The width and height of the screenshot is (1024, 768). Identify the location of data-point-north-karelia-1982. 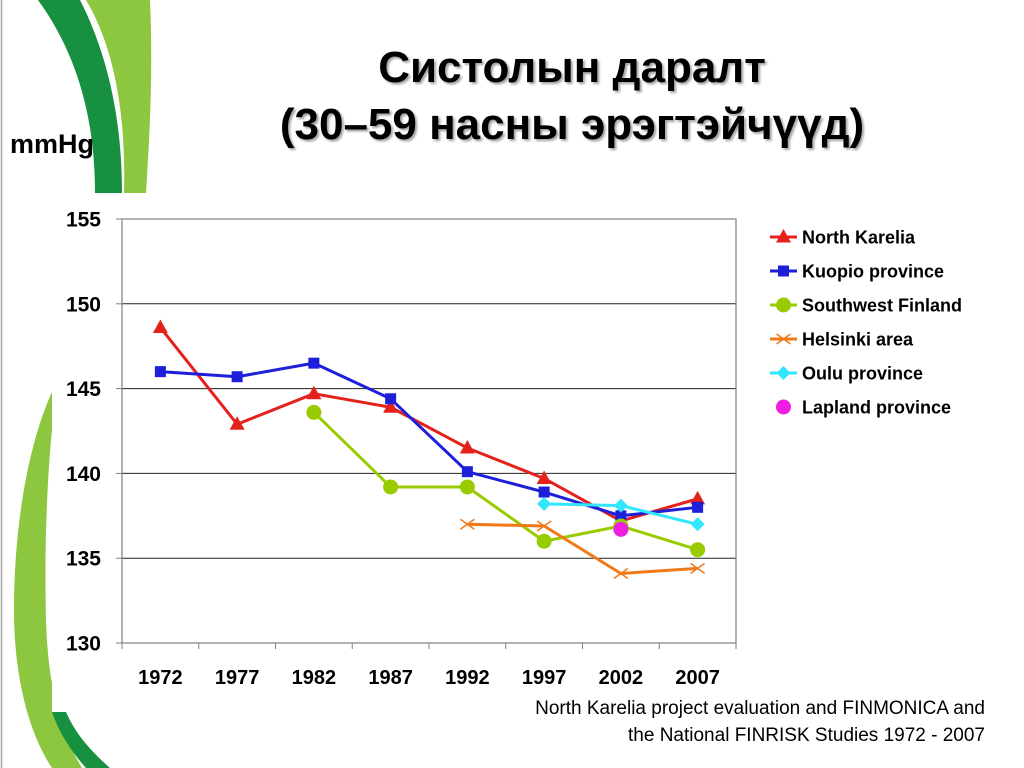
(314, 392).